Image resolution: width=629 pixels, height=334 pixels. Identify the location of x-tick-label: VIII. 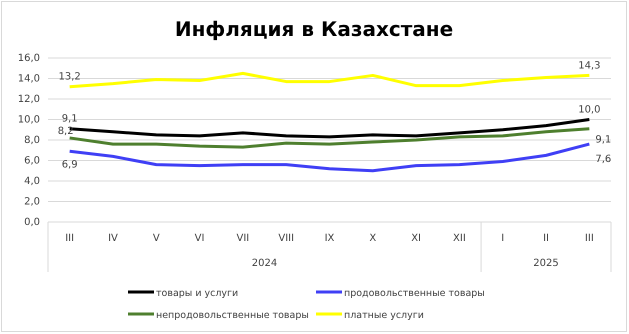
(286, 238).